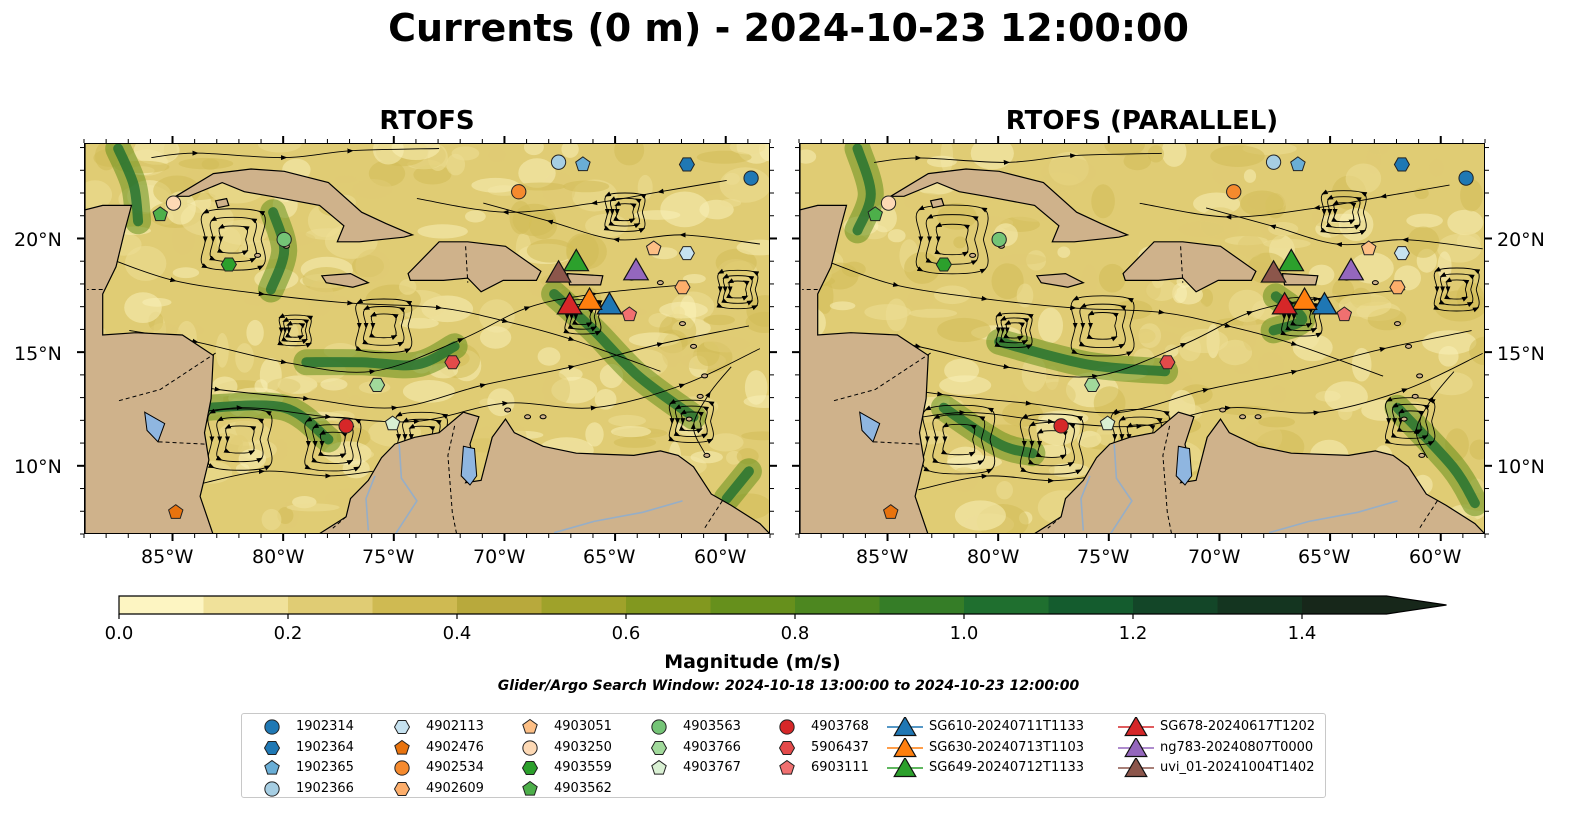 Image resolution: width=1577 pixels, height=827 pixels. Describe the element at coordinates (457, 633) in the screenshot. I see `colorbar-tick-2: 0.4` at that location.